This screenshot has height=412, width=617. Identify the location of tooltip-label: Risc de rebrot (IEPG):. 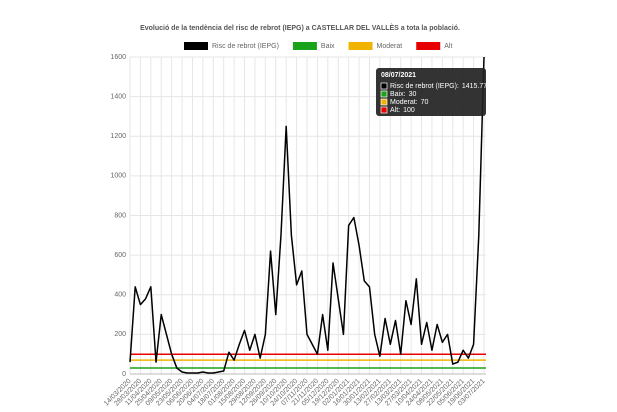
(424, 86).